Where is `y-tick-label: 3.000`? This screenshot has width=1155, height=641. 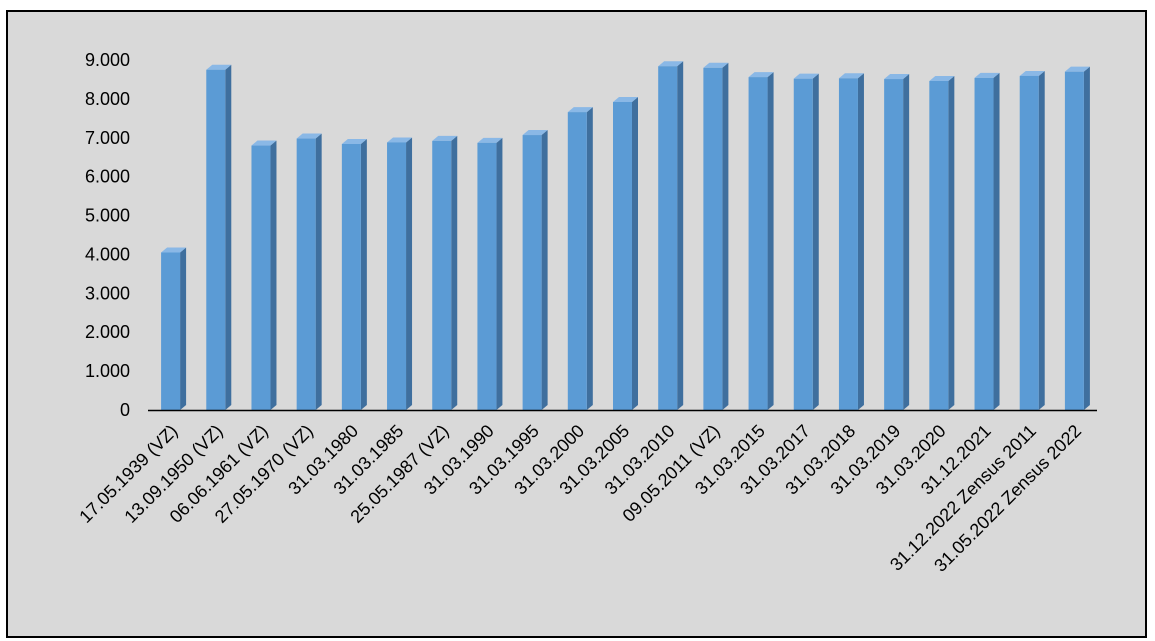
y-tick-label: 3.000 is located at coordinates (107, 293).